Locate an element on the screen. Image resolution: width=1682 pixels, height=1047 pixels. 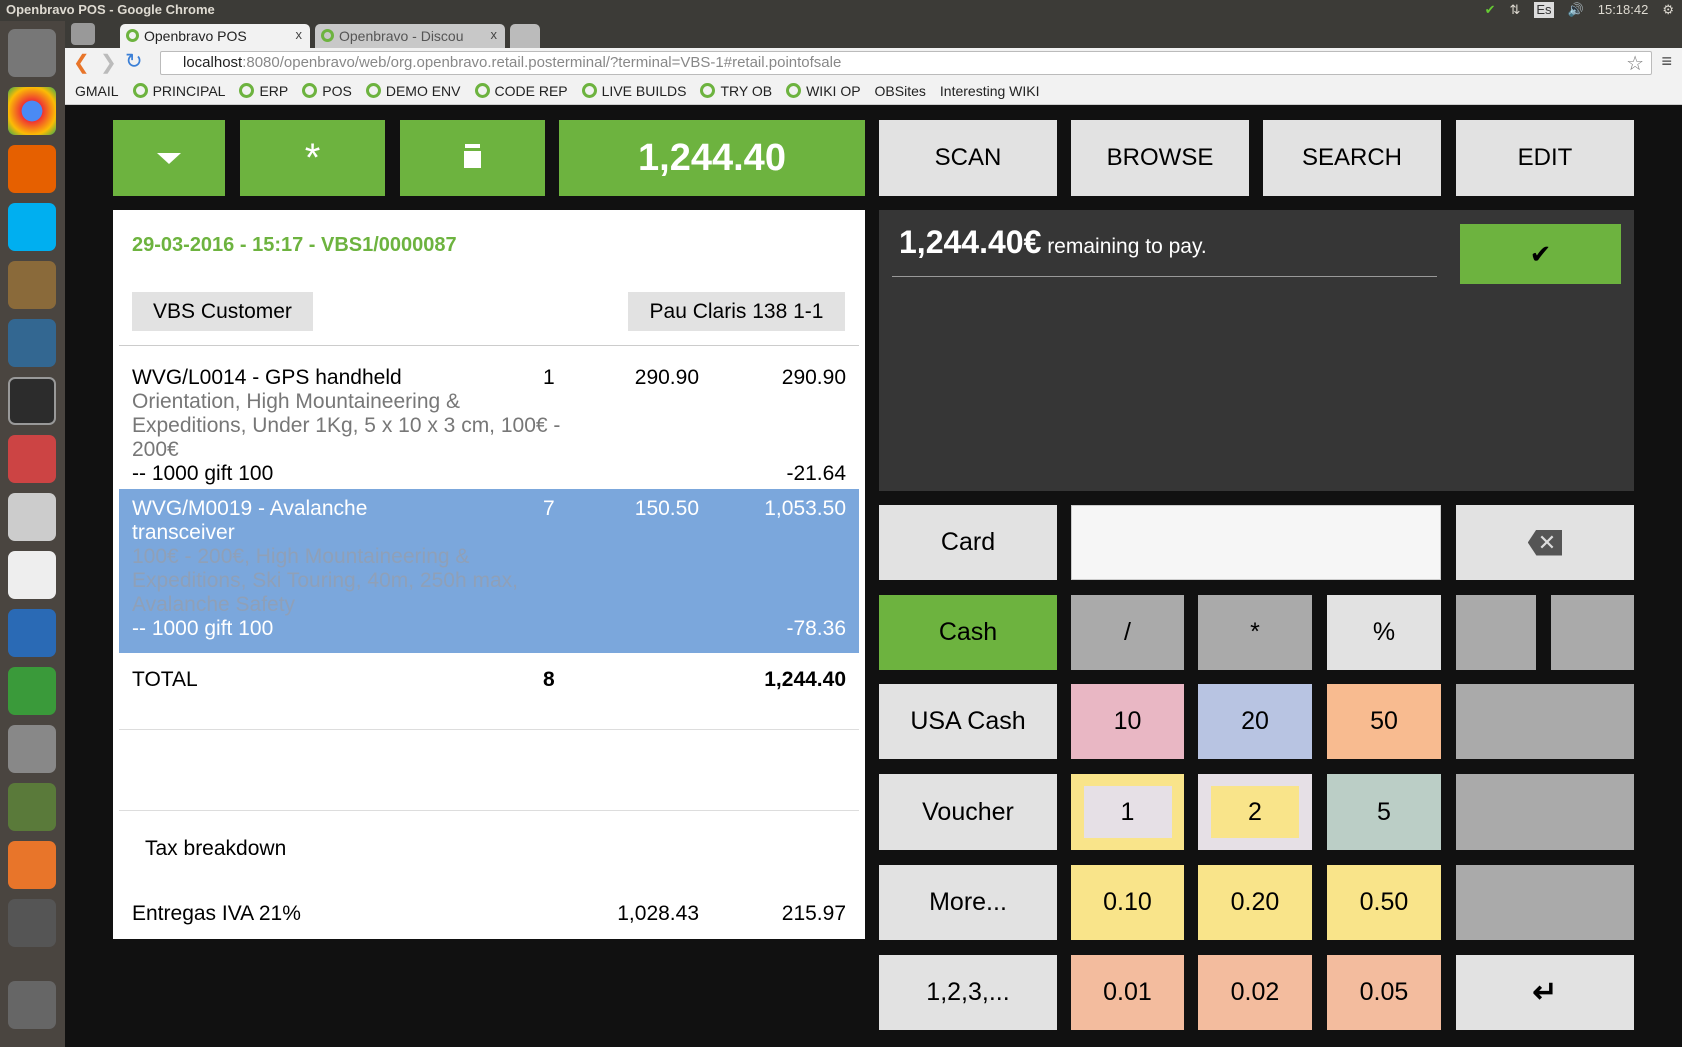
chrome-menu-icon: ≡ is located at coordinates (1666, 61).